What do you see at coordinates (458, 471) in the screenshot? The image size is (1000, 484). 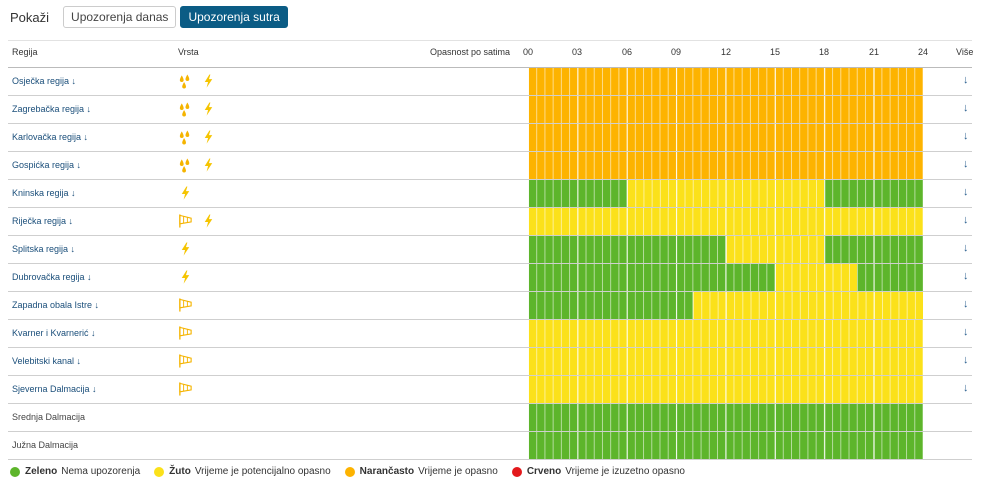 I see `legend-desc: Vrijeme je opasno` at bounding box center [458, 471].